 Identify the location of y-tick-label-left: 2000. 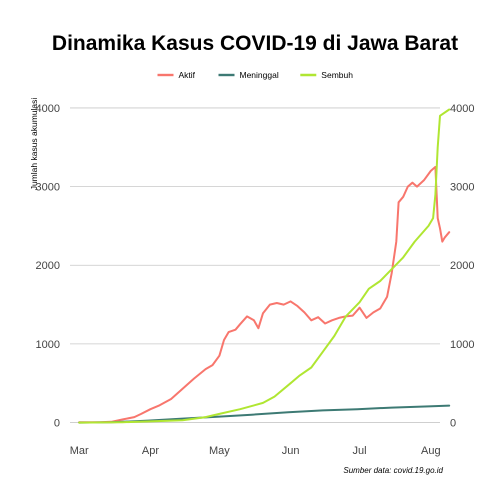
(48, 266).